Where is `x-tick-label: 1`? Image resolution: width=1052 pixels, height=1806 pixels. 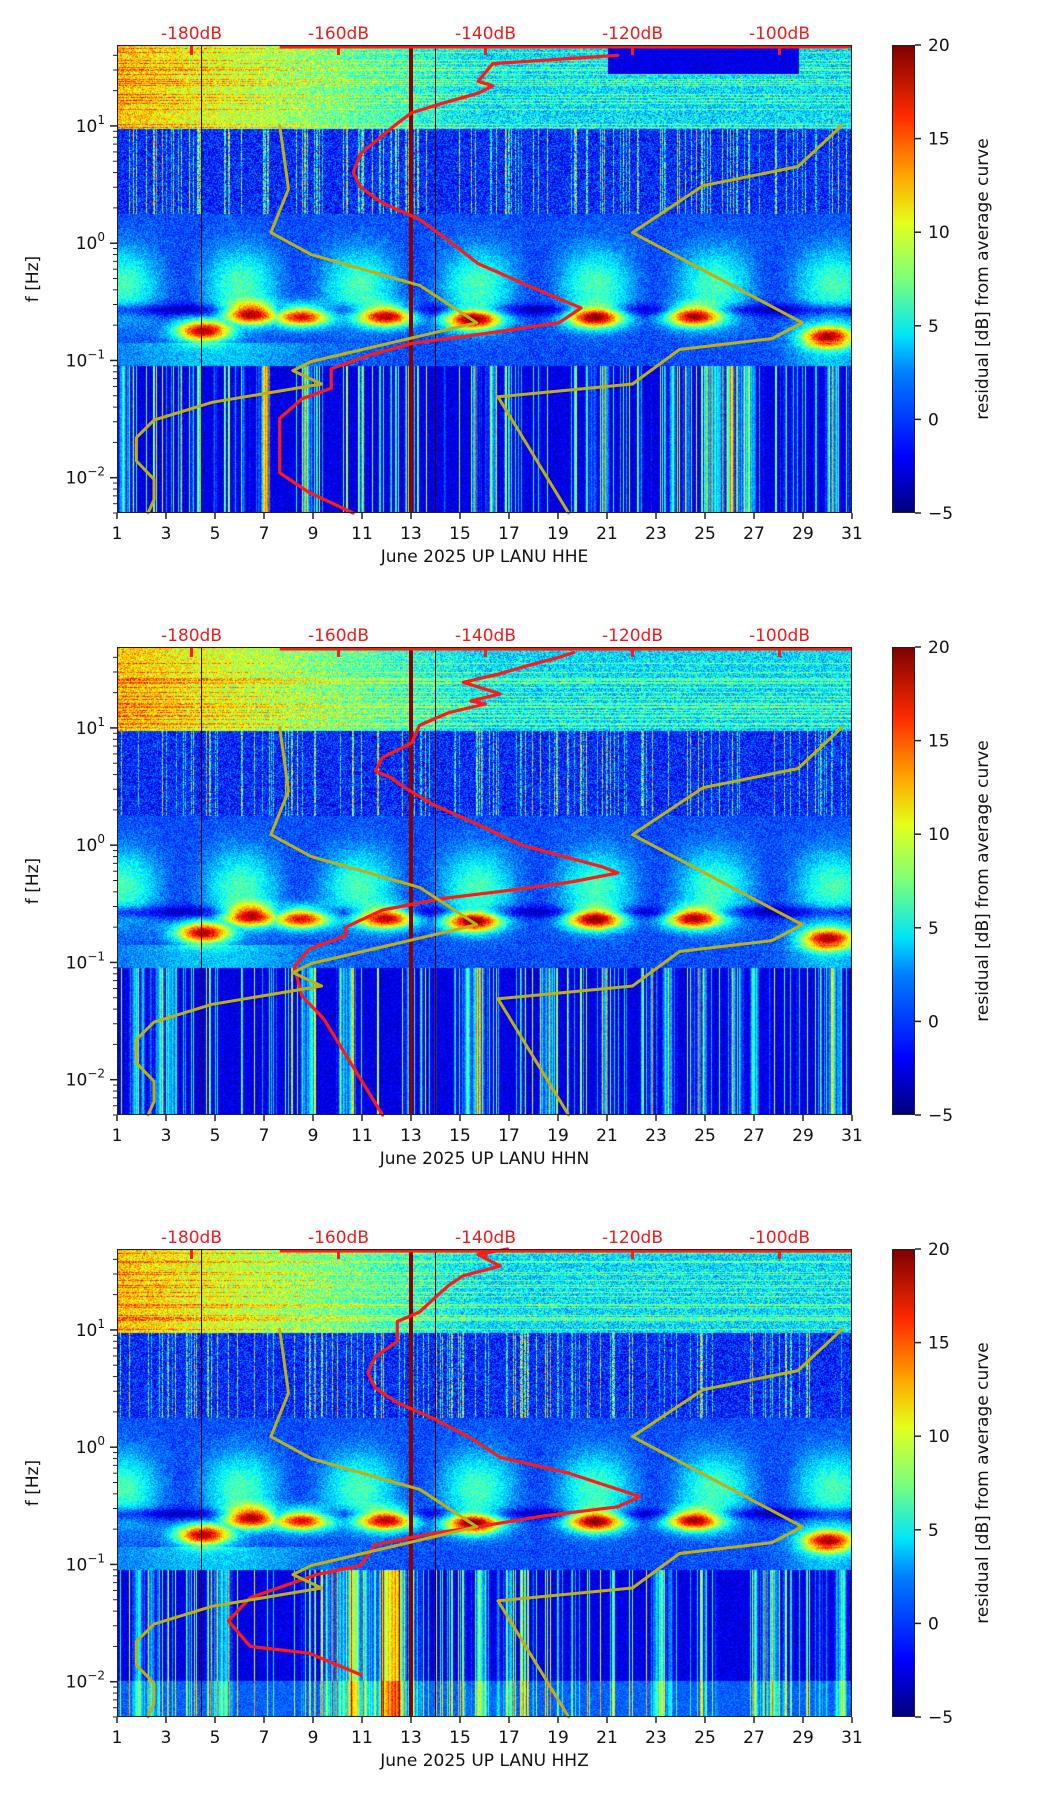 x-tick-label: 1 is located at coordinates (117, 1738).